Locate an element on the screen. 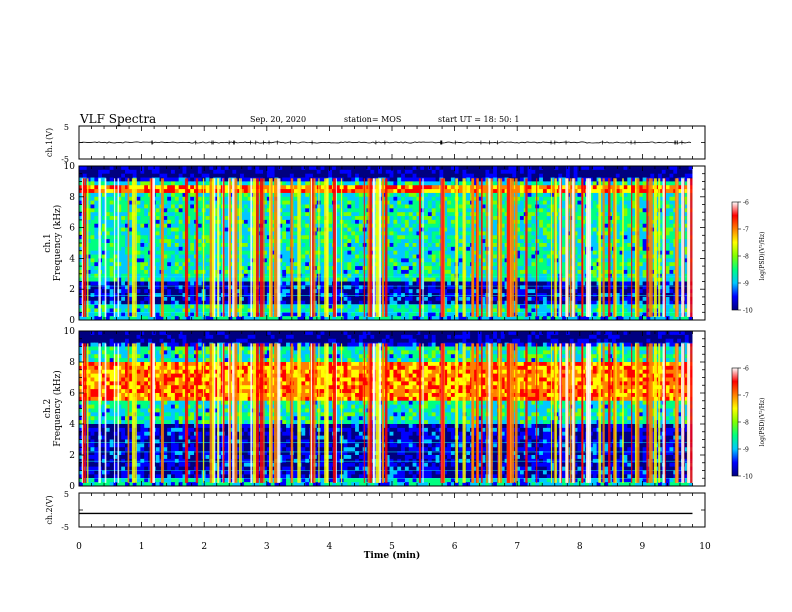 Image resolution: width=792 pixels, height=612 pixels. station-label: station= MOS is located at coordinates (373, 119).